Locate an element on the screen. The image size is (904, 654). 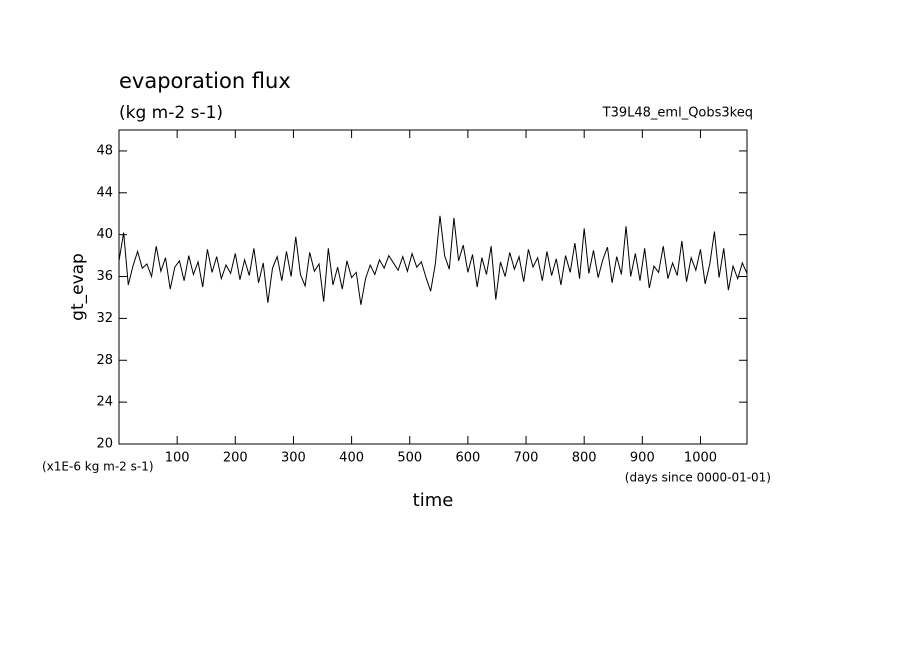
x-tick-label: 500 is located at coordinates (409, 458).